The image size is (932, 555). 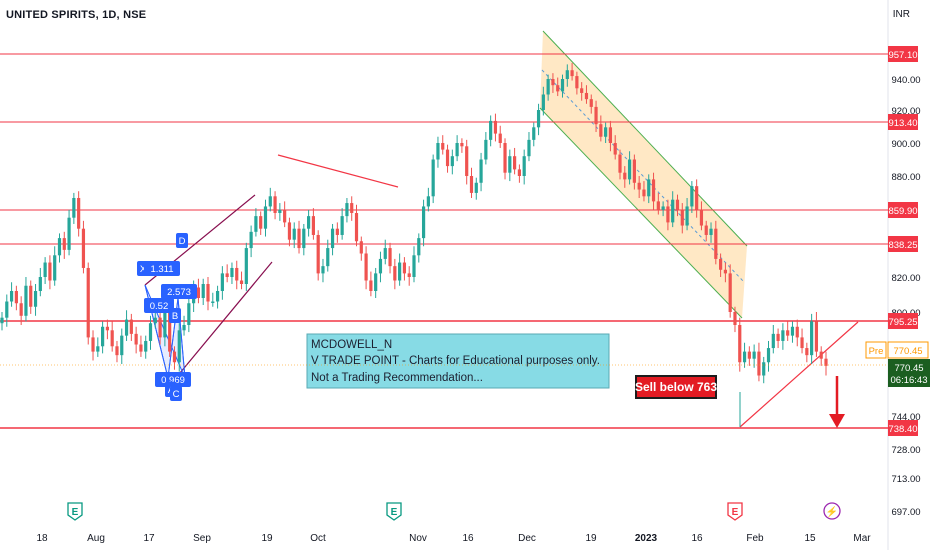 What do you see at coordinates (75, 511) in the screenshot?
I see `earnings-marker-icon-0: E` at bounding box center [75, 511].